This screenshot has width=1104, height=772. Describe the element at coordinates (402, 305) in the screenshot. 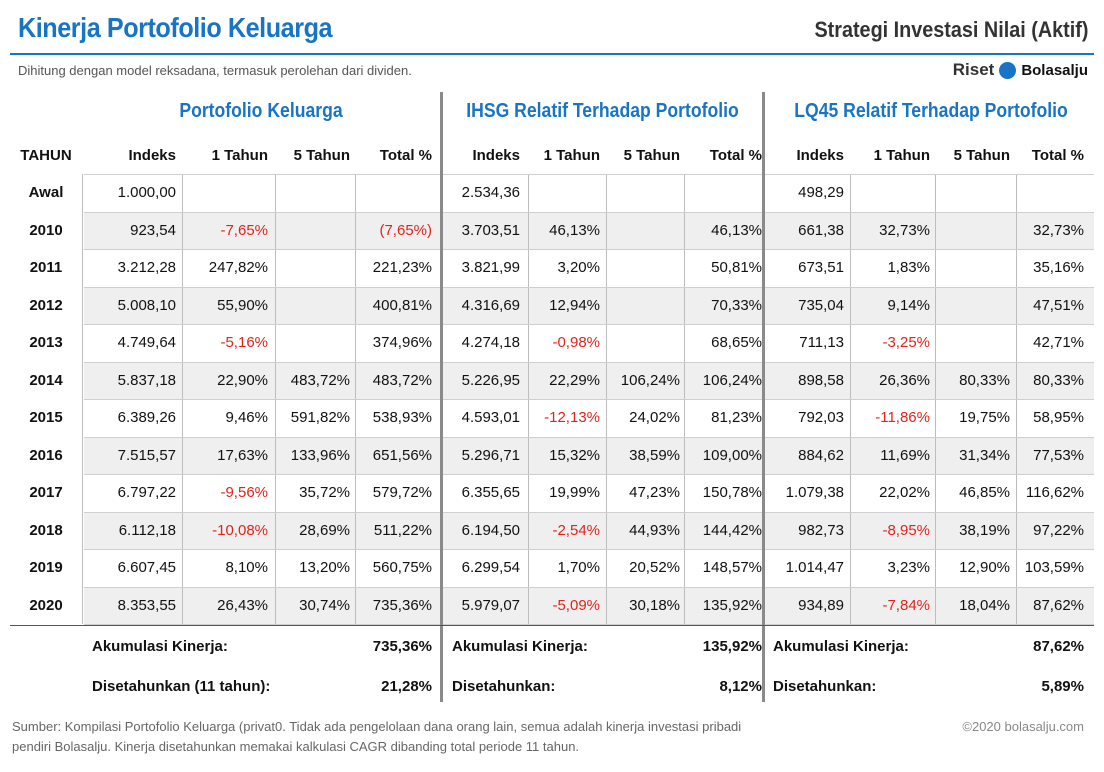

I see `pk-total-cell: 400,81%` at that location.